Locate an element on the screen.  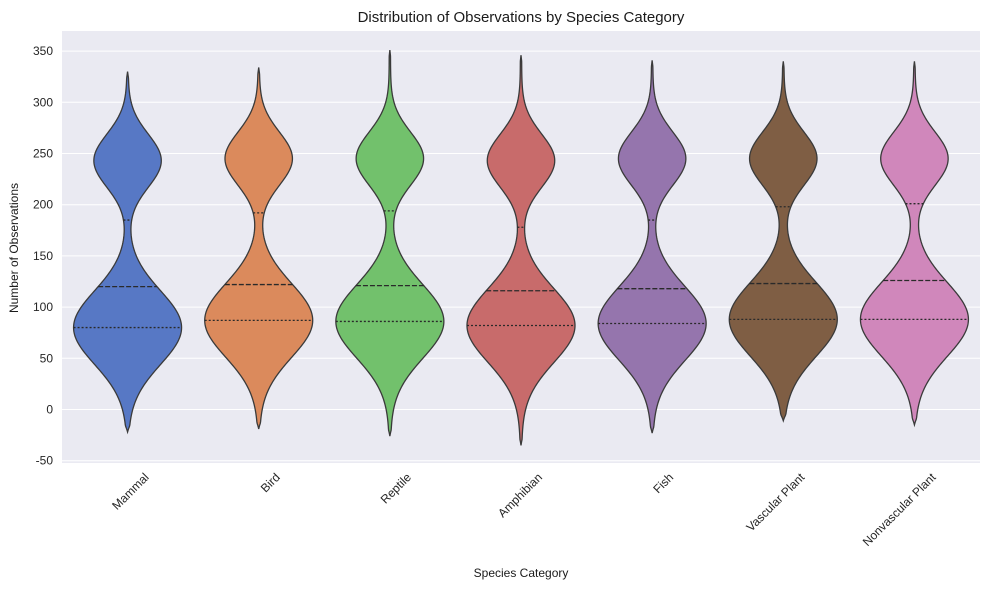
y-tick-label: 300 is located at coordinates (43, 102).